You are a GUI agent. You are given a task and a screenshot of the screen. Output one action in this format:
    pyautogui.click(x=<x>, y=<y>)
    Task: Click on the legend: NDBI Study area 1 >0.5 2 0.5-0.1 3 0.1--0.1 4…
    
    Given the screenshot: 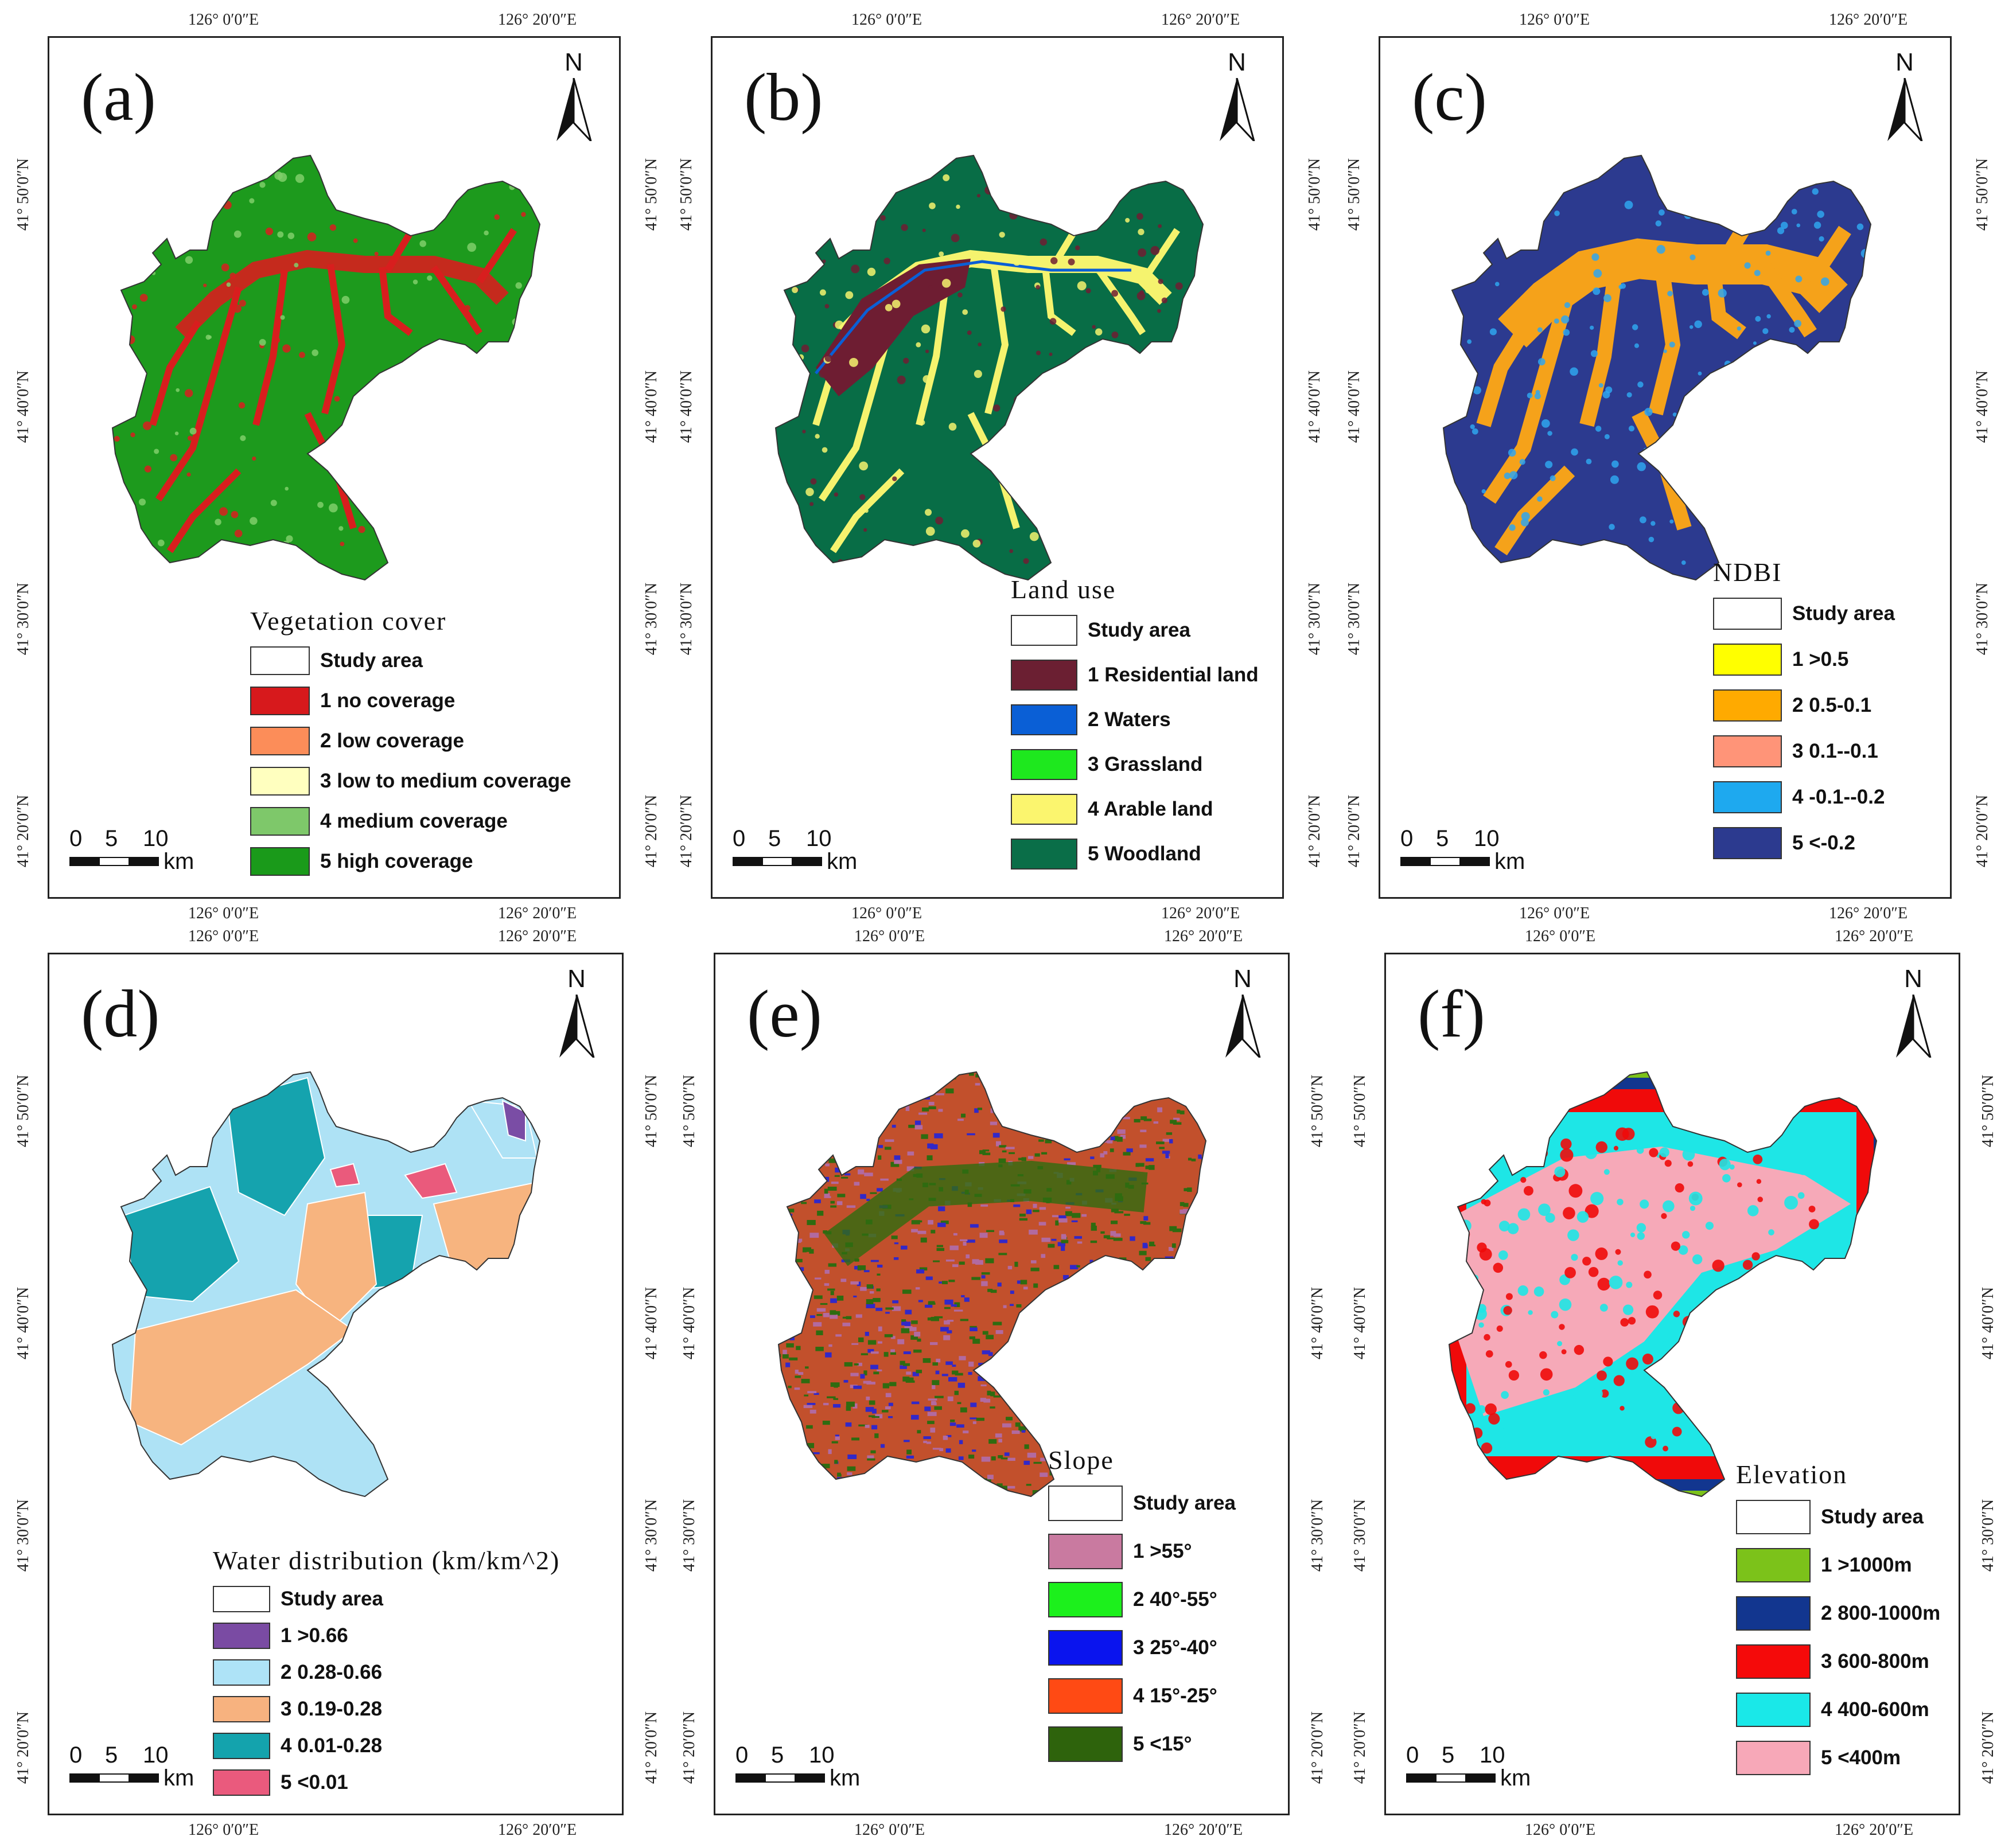 What is the action you would take?
    pyautogui.click(x=1804, y=715)
    